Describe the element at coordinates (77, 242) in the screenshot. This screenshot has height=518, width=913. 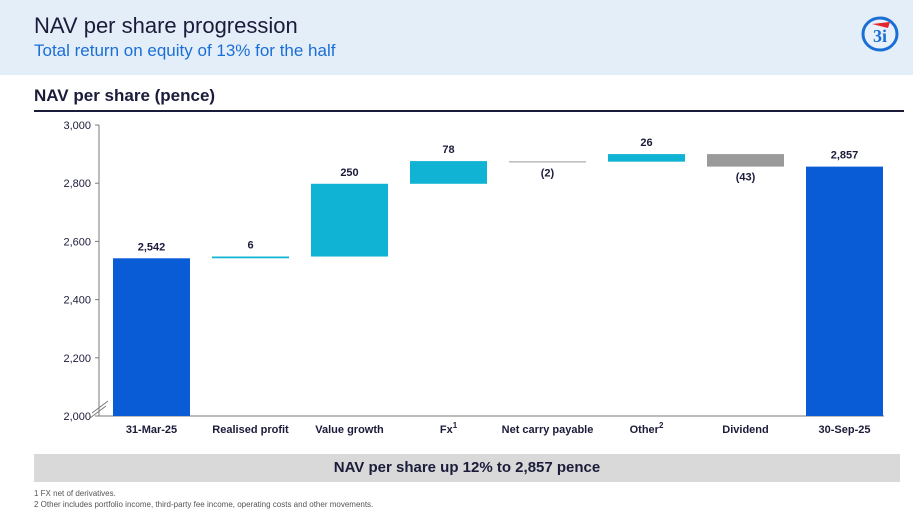
I see `y-tick-label: 2,600` at that location.